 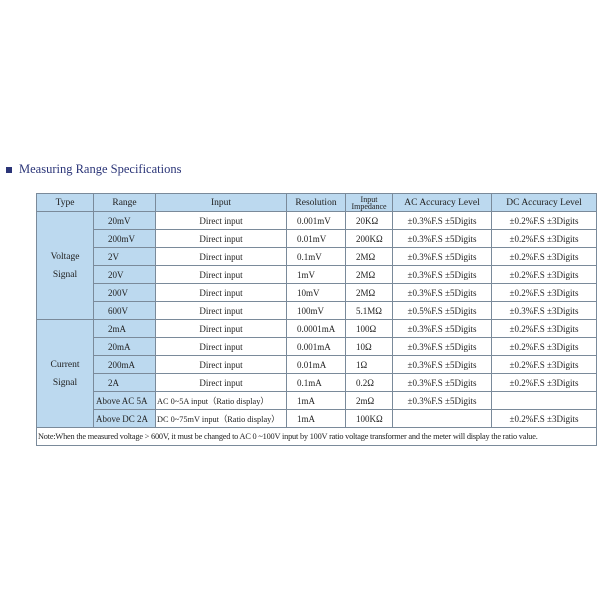 What do you see at coordinates (544, 400) in the screenshot?
I see `dc-accuracy-cell` at bounding box center [544, 400].